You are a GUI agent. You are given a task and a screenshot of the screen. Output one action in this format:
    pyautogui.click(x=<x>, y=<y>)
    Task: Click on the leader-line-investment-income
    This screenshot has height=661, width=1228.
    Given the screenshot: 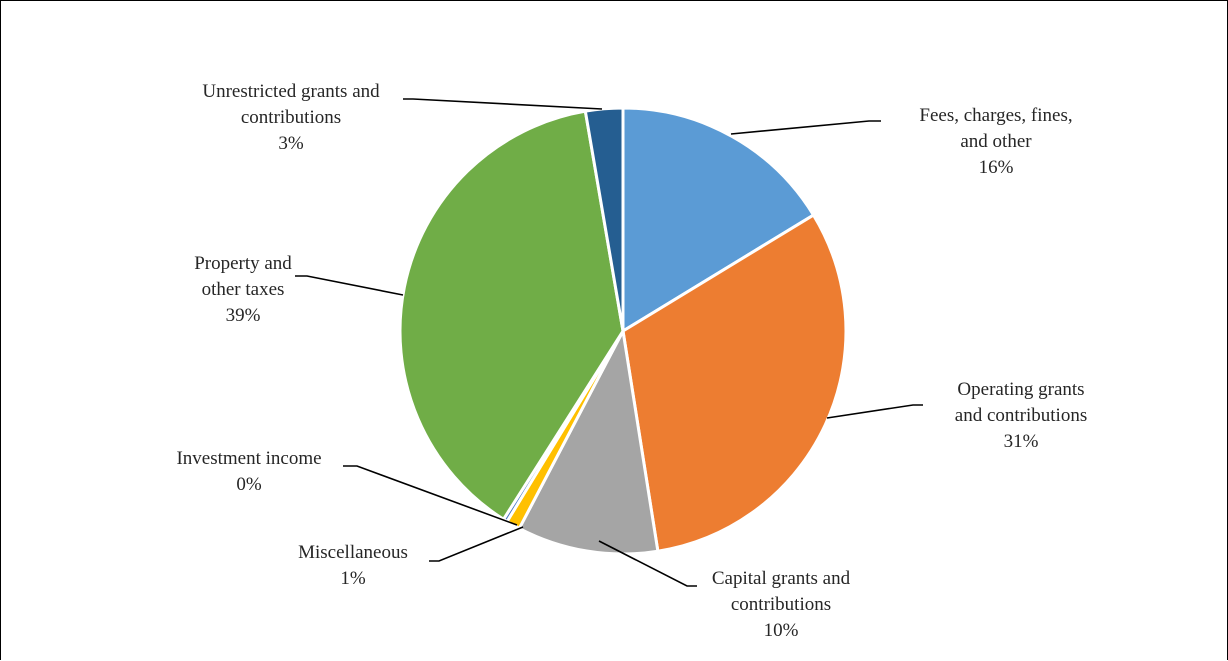 What is the action you would take?
    pyautogui.click(x=430, y=495)
    